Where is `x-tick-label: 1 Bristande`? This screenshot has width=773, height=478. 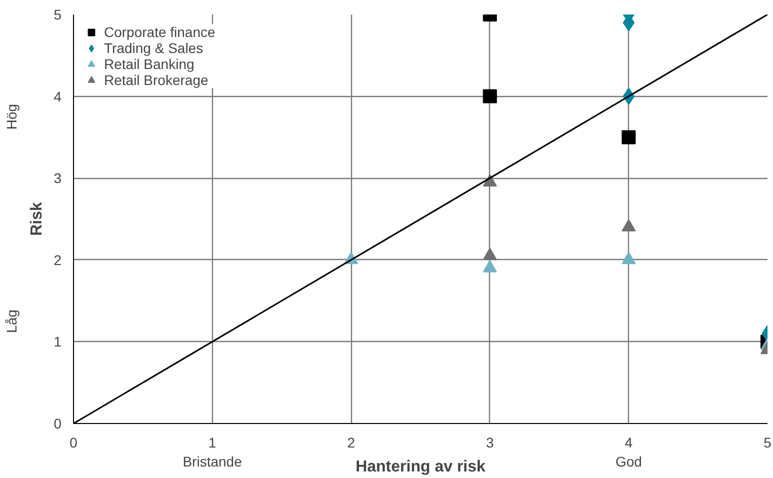 x-tick-label: 1 Bristande is located at coordinates (212, 452).